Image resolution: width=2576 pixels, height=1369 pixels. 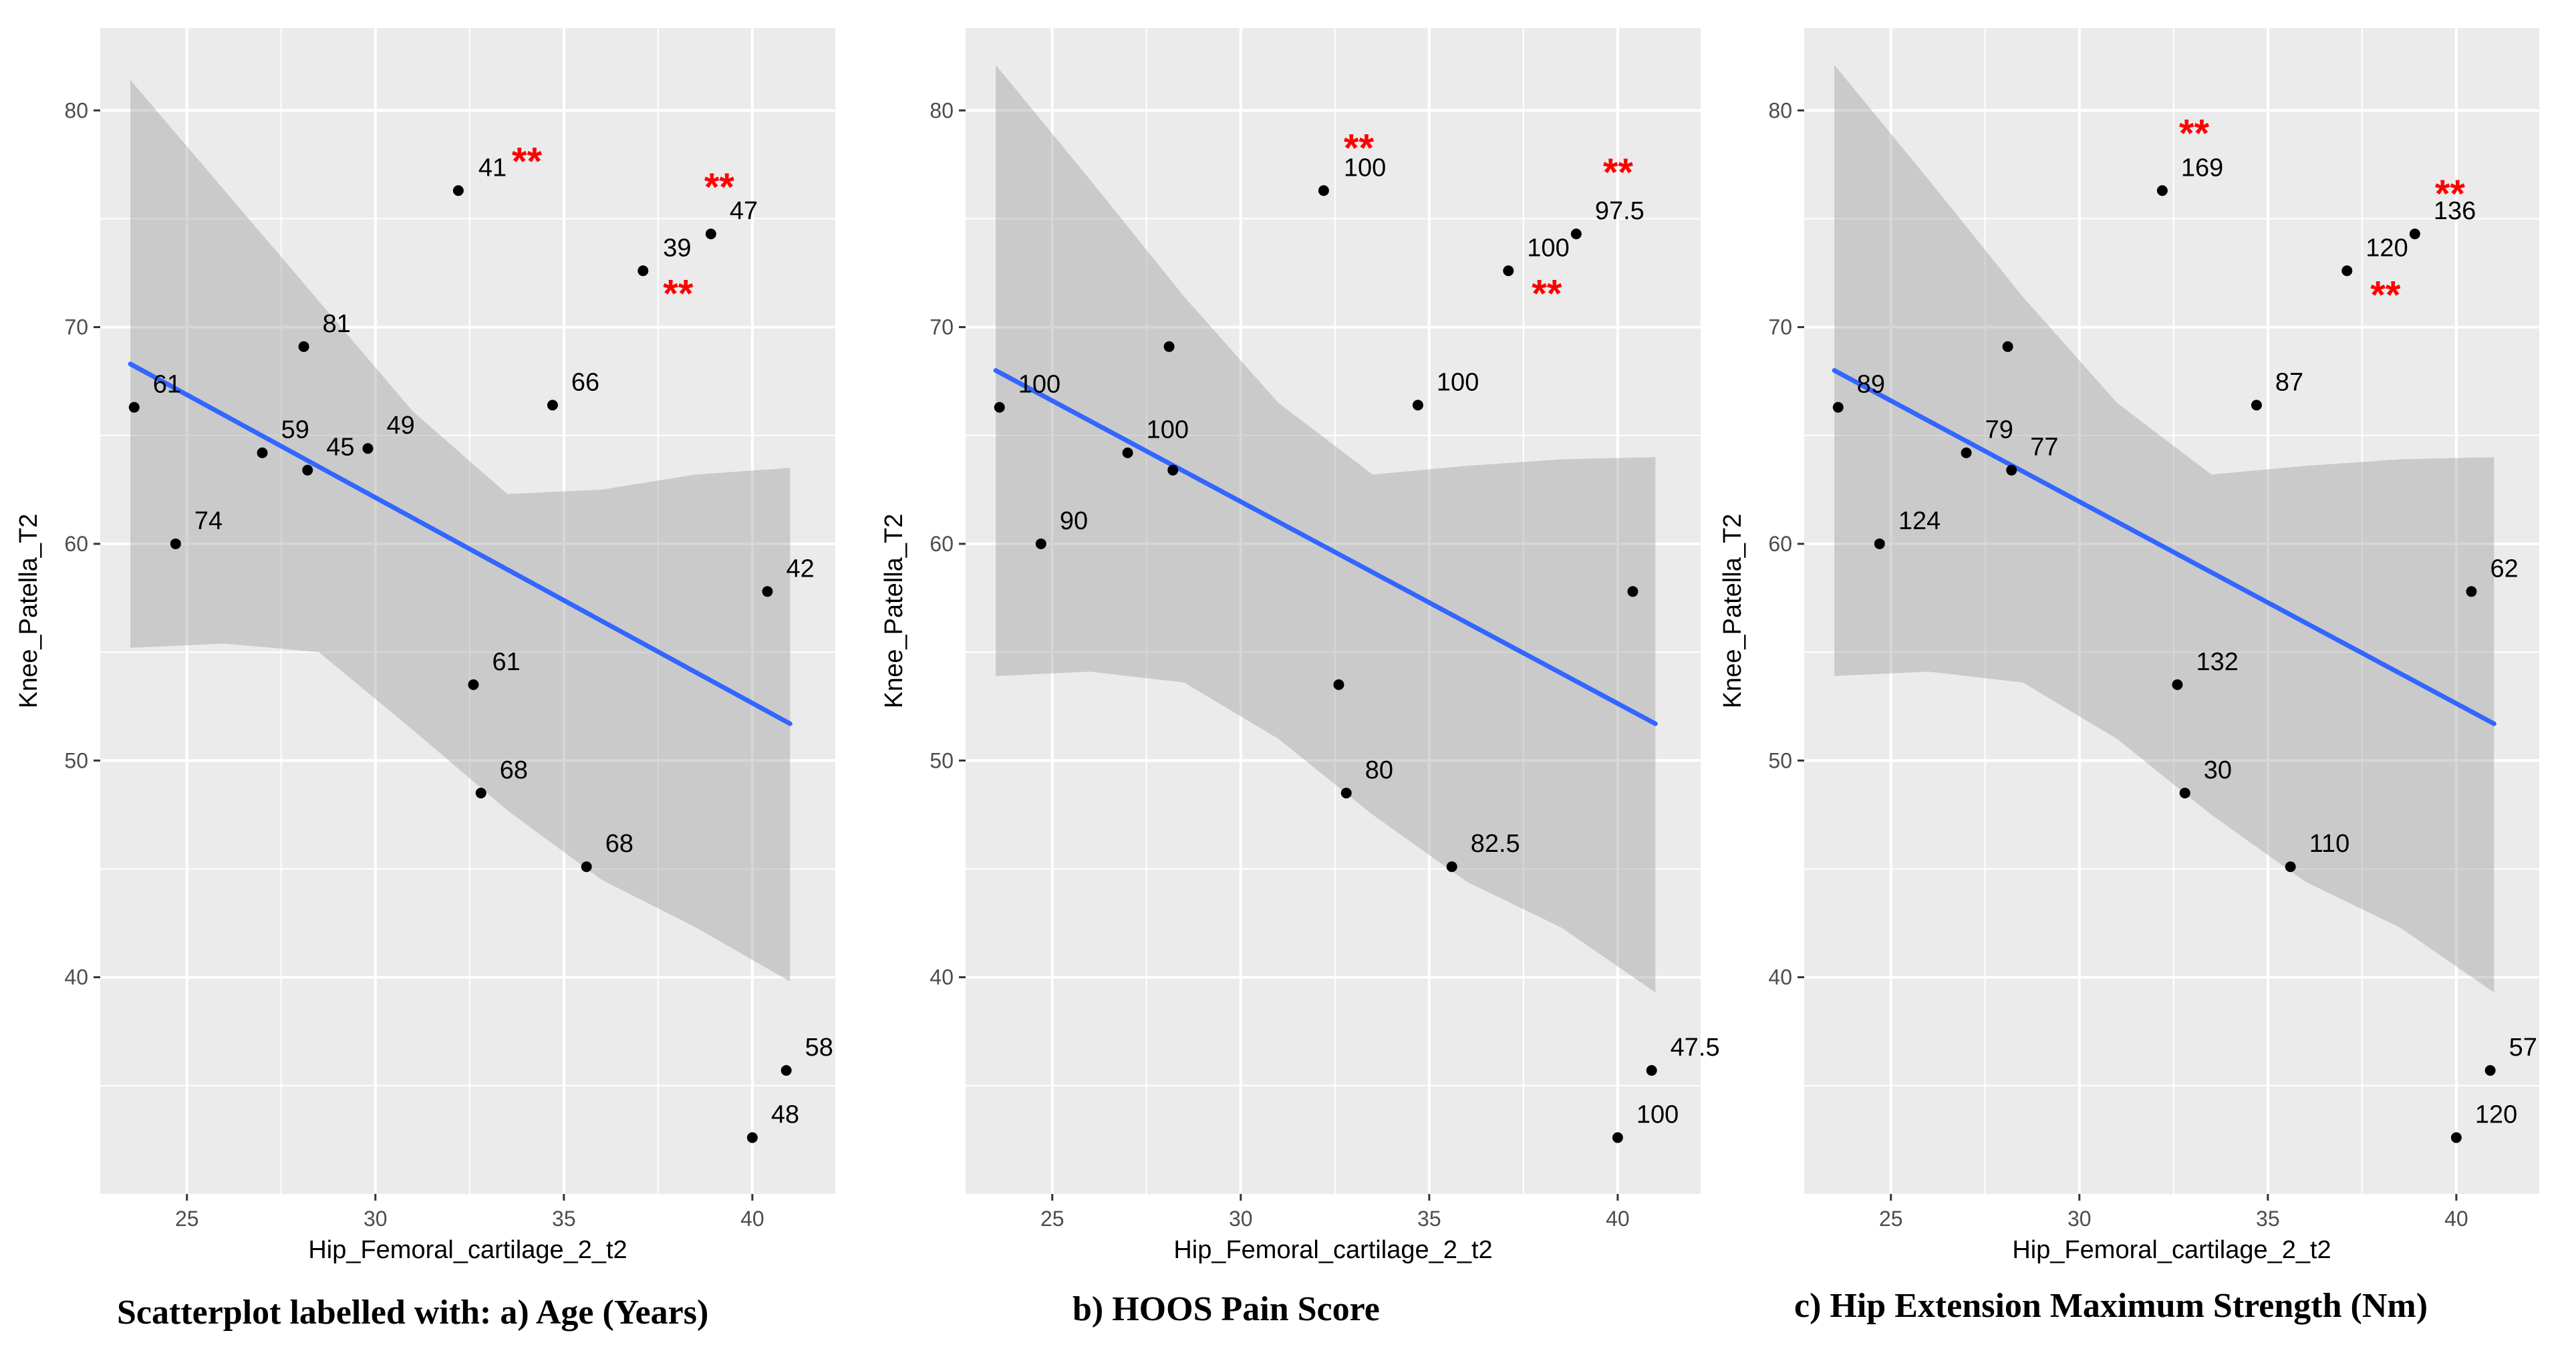 What do you see at coordinates (819, 1048) in the screenshot?
I see `data-label: 58` at bounding box center [819, 1048].